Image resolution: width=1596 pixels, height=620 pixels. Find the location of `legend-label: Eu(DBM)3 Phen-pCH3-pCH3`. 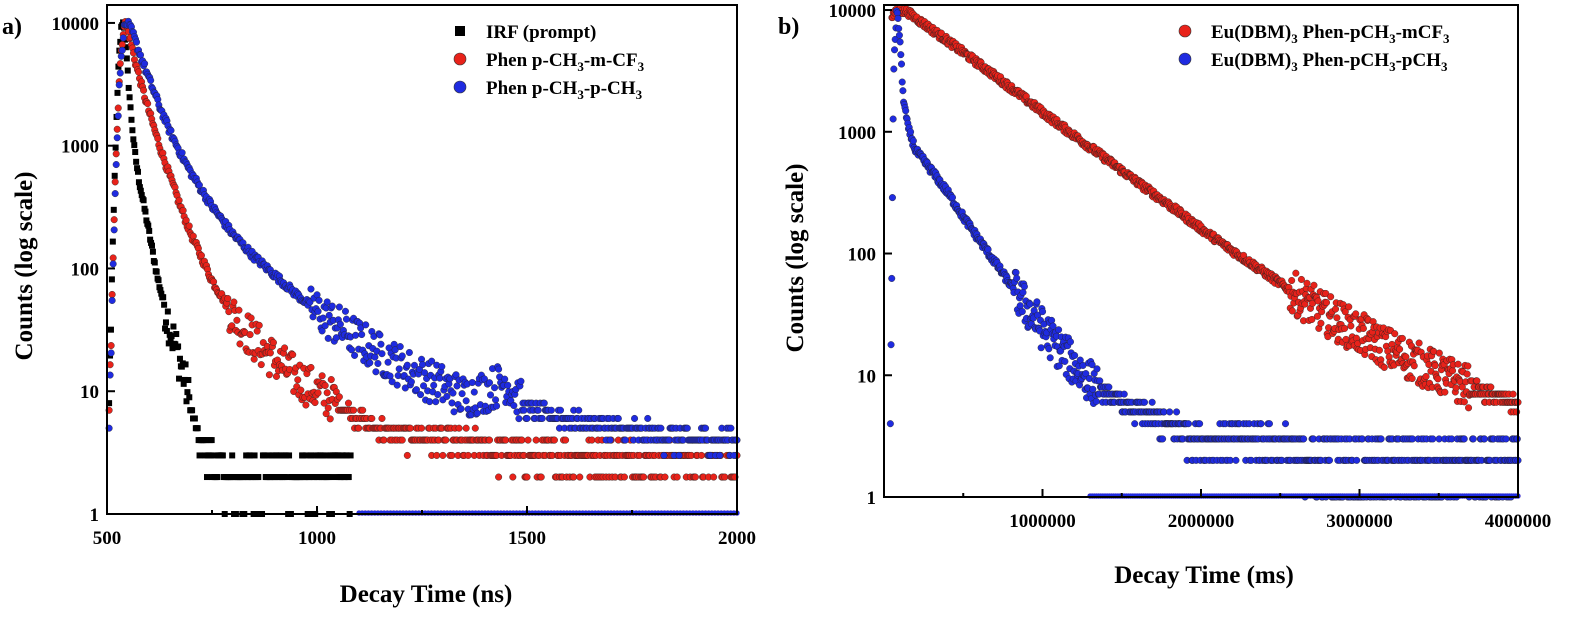

legend-label: Eu(DBM)3 Phen-pCH3-pCH3 is located at coordinates (1329, 62).